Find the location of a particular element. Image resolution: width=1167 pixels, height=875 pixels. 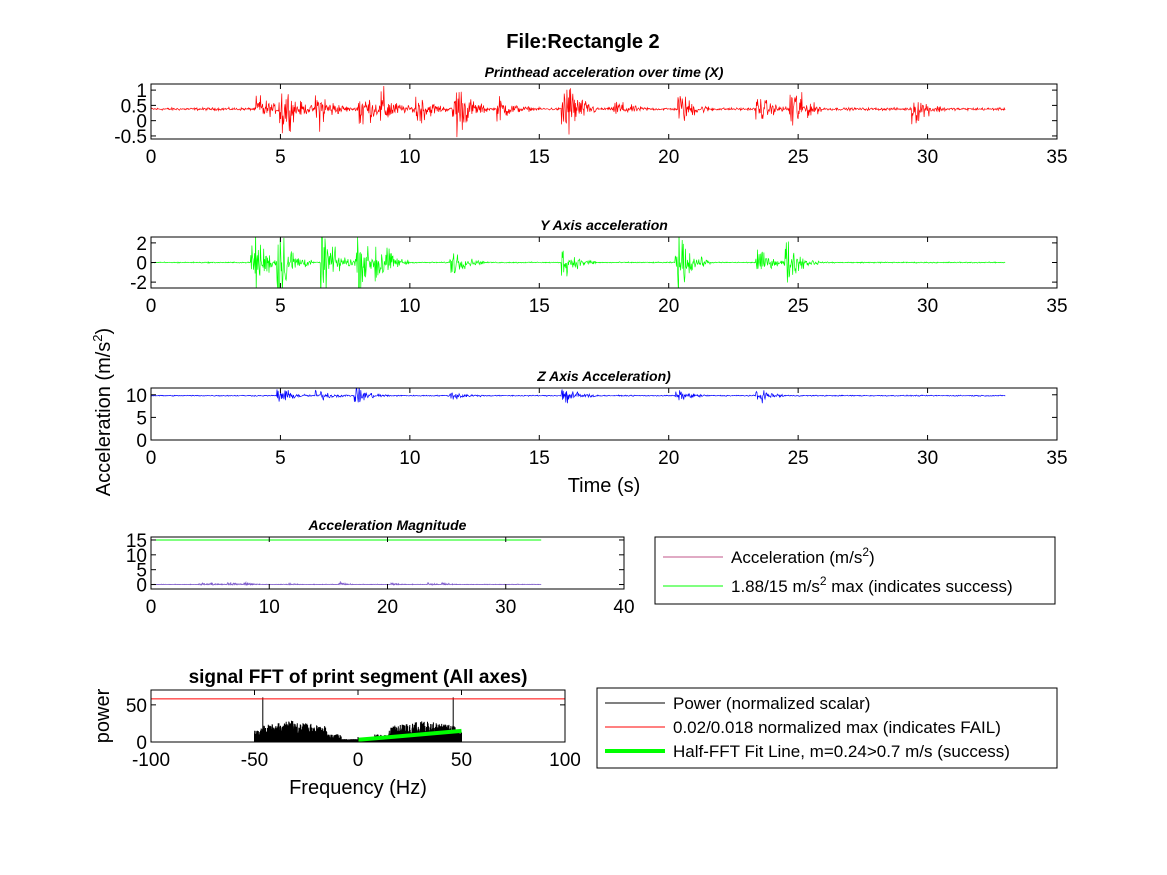

x-tick-label: 100 is located at coordinates (565, 760).